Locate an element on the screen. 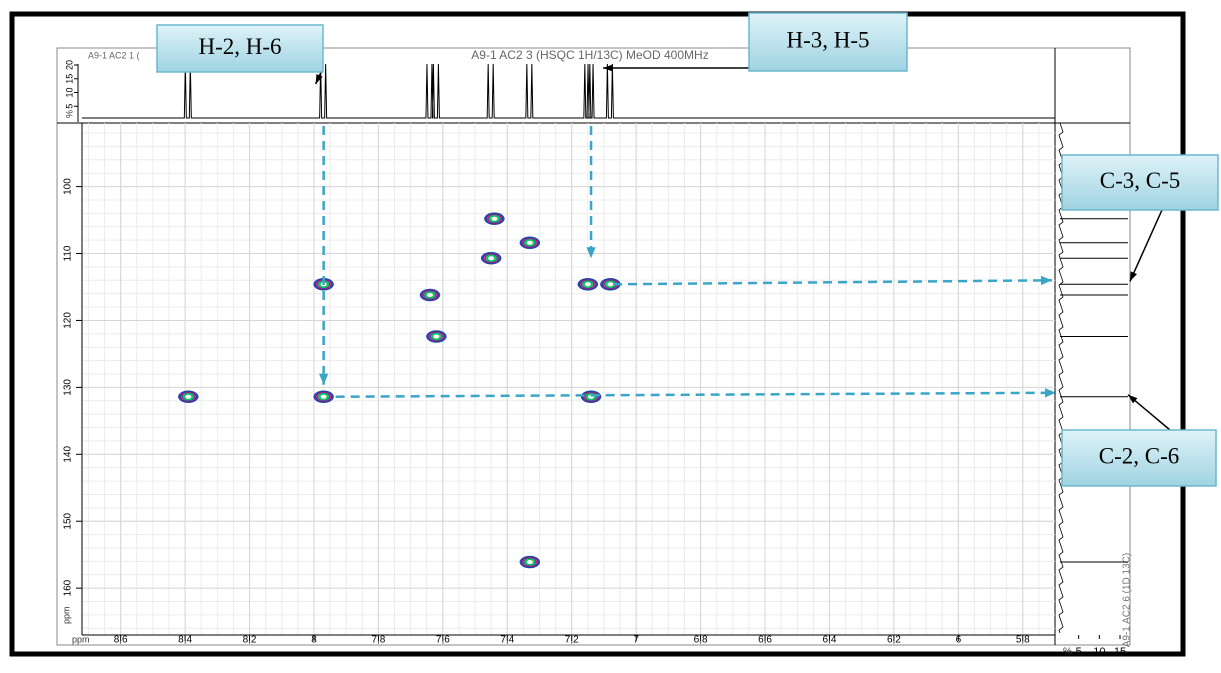  callout-label: C-2, C-6 is located at coordinates (1139, 455).